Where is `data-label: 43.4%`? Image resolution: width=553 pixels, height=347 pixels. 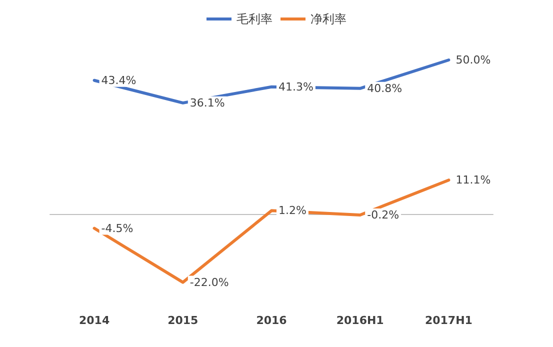 data-label: 43.4% is located at coordinates (118, 80).